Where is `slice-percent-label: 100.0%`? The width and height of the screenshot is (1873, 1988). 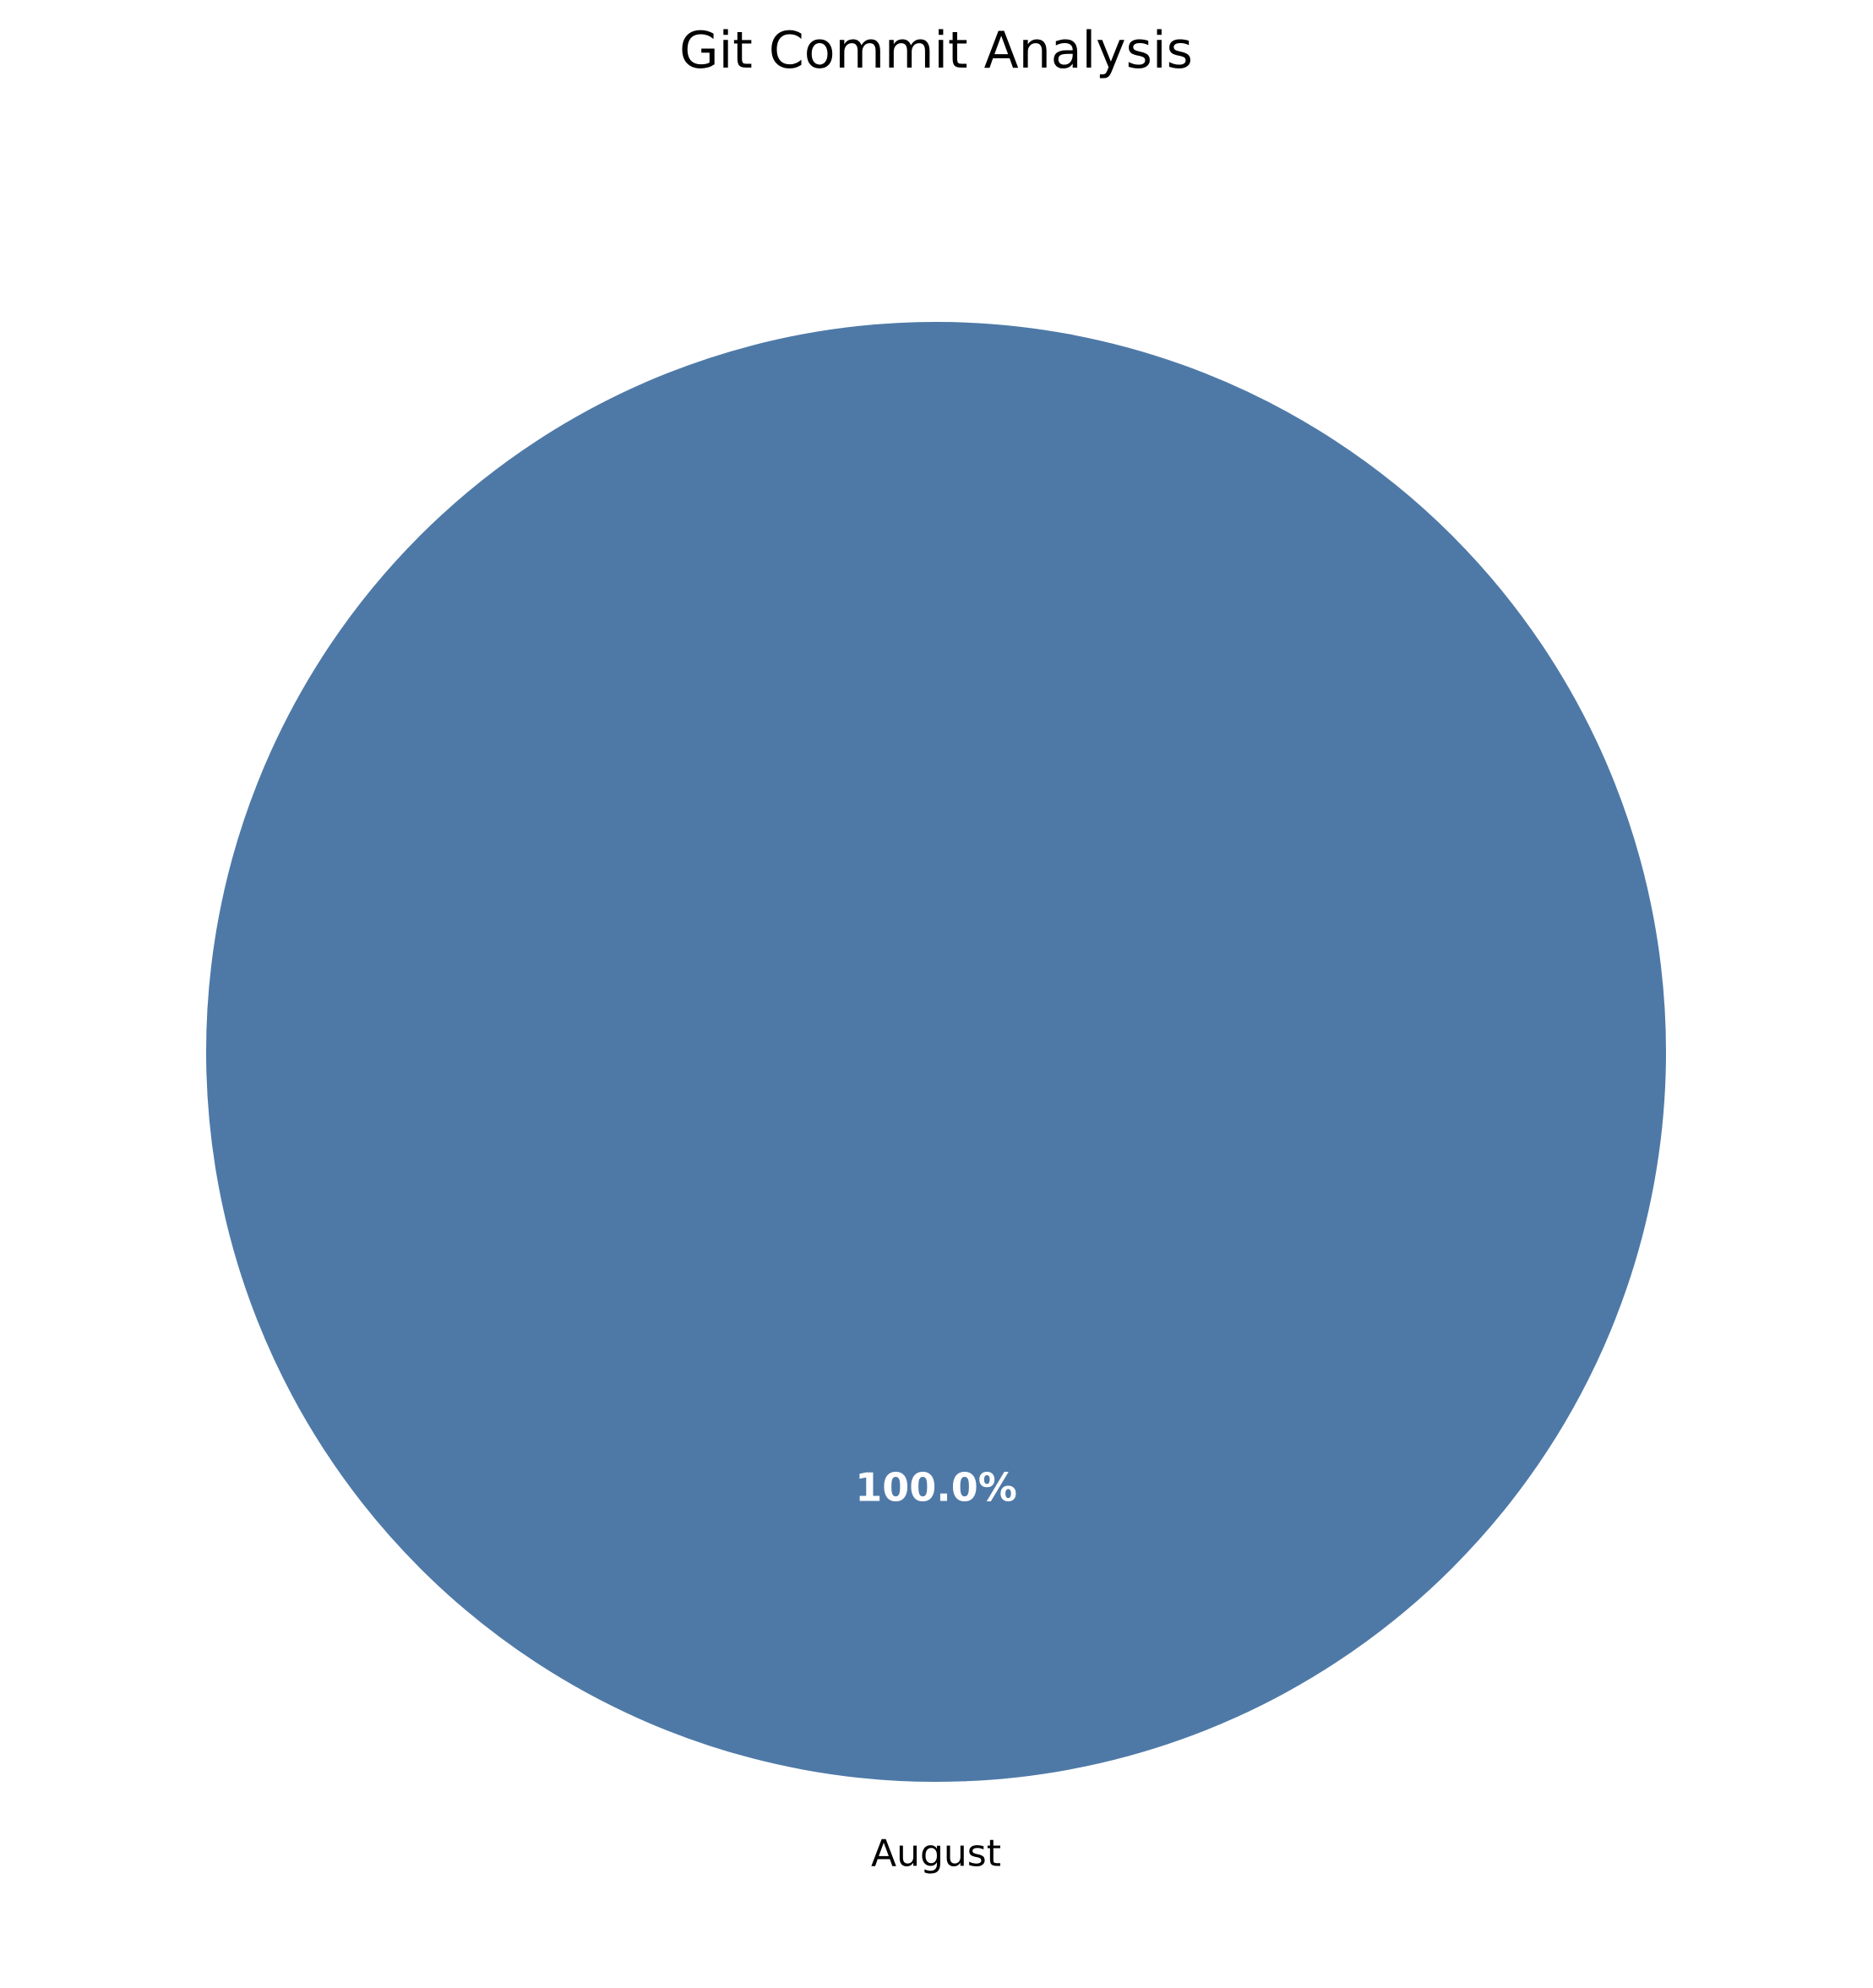 slice-percent-label: 100.0% is located at coordinates (936, 1488).